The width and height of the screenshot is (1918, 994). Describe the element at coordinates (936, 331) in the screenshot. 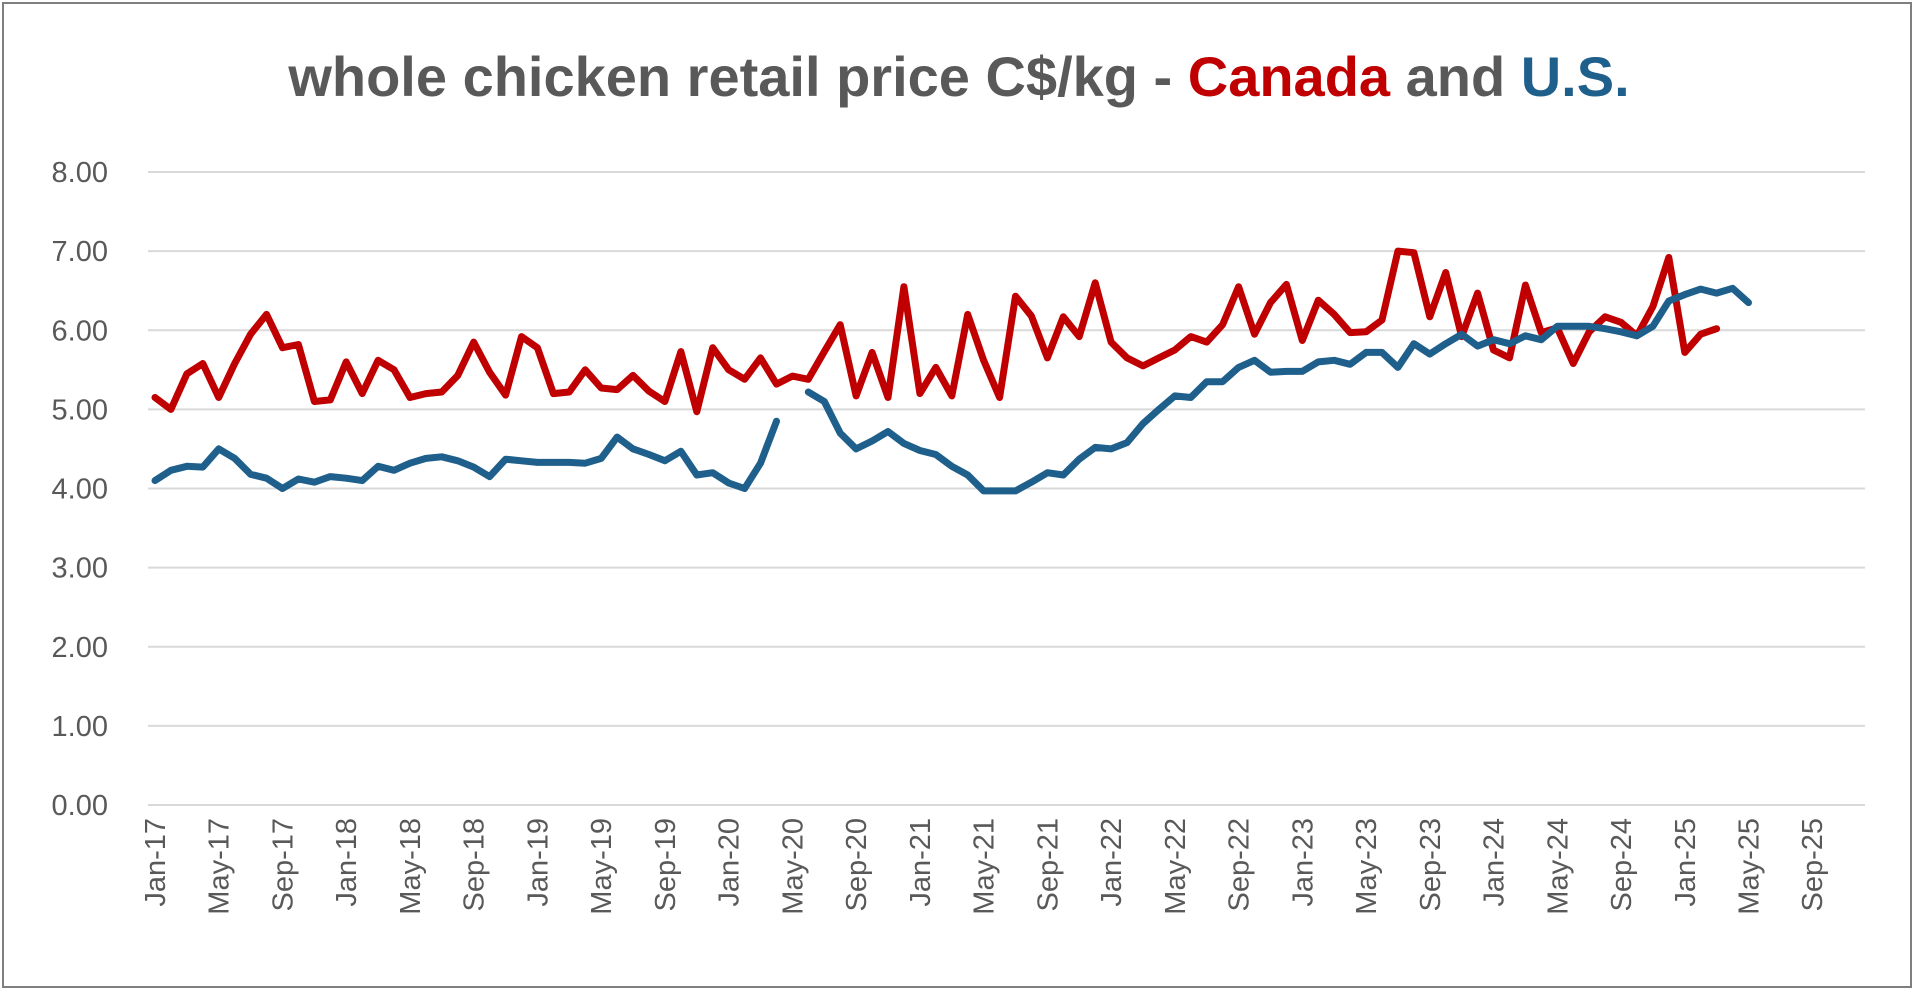

I see `series-line-canada` at that location.